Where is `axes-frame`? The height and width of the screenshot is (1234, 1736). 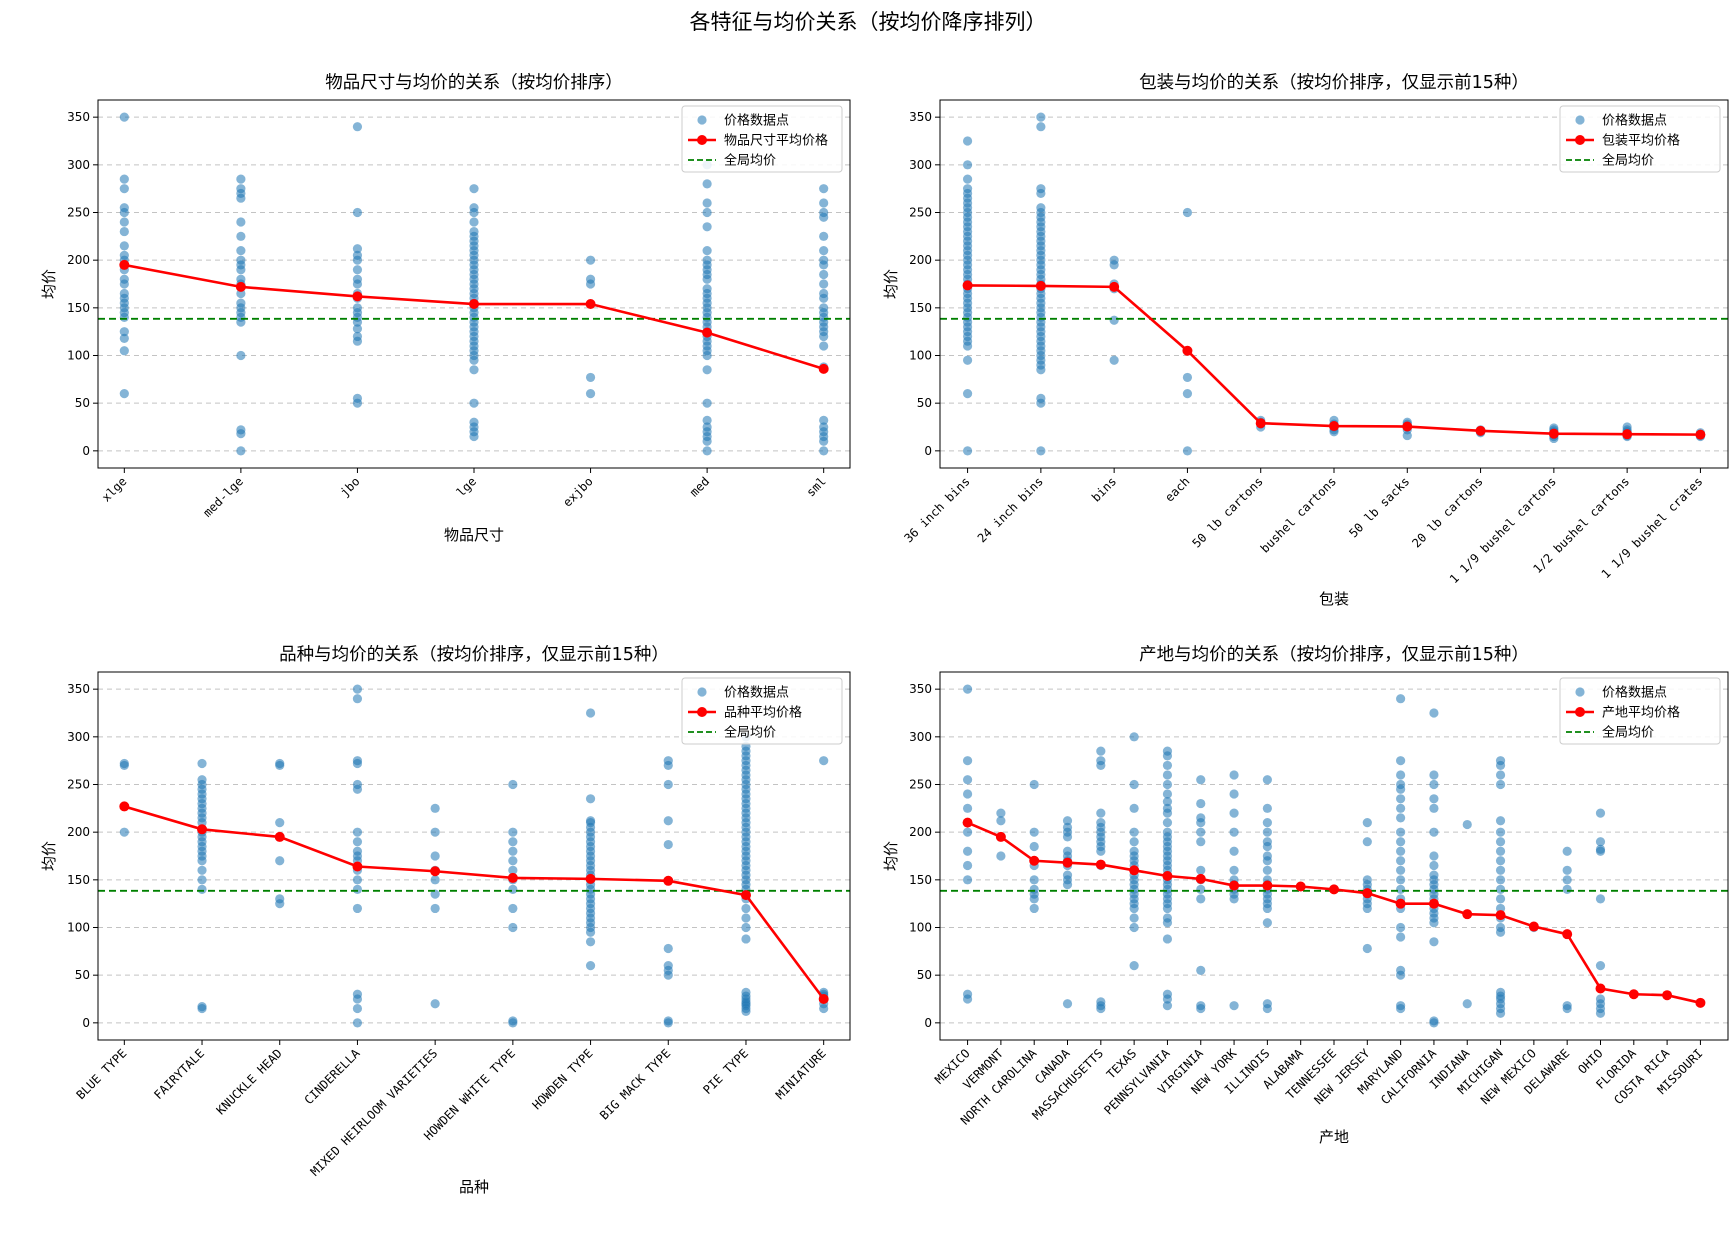
axes-frame is located at coordinates (1334, 856).